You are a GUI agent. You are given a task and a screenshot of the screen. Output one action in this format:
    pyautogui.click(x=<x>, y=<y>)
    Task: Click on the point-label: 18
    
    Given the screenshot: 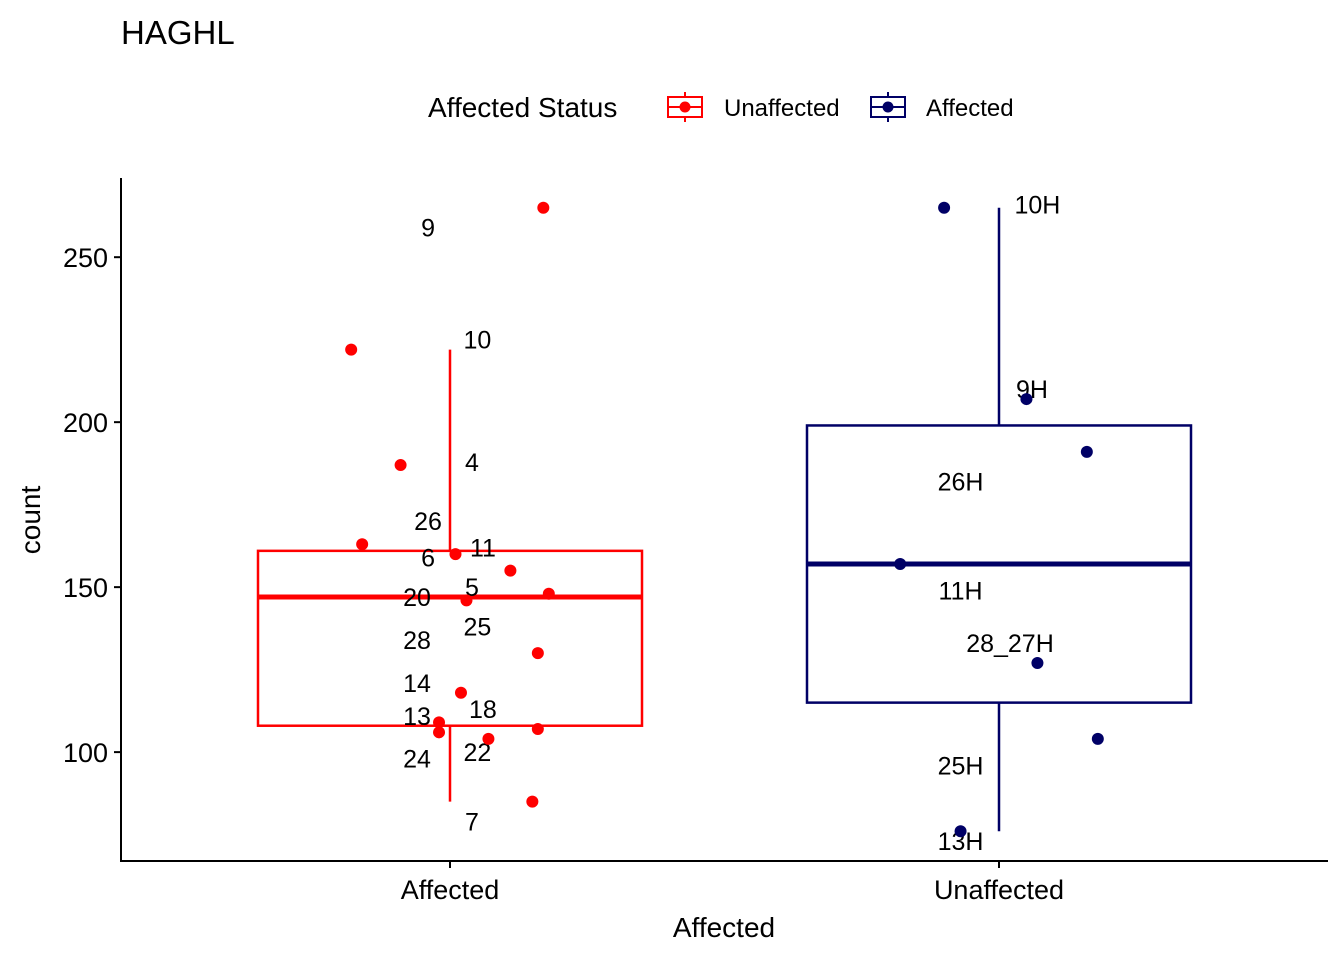 What is the action you would take?
    pyautogui.click(x=483, y=710)
    